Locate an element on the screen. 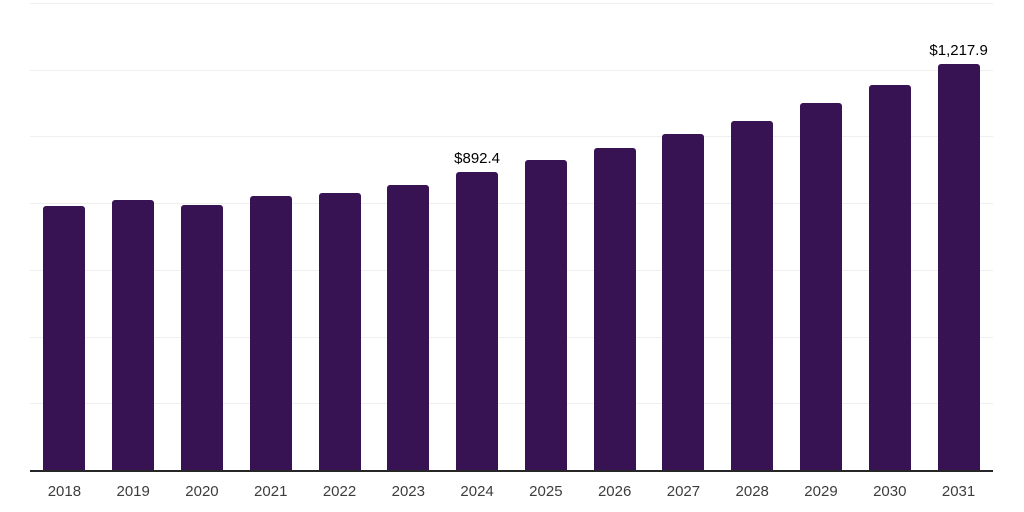 This screenshot has width=1024, height=512. x-tick-label: 2022 is located at coordinates (339, 491).